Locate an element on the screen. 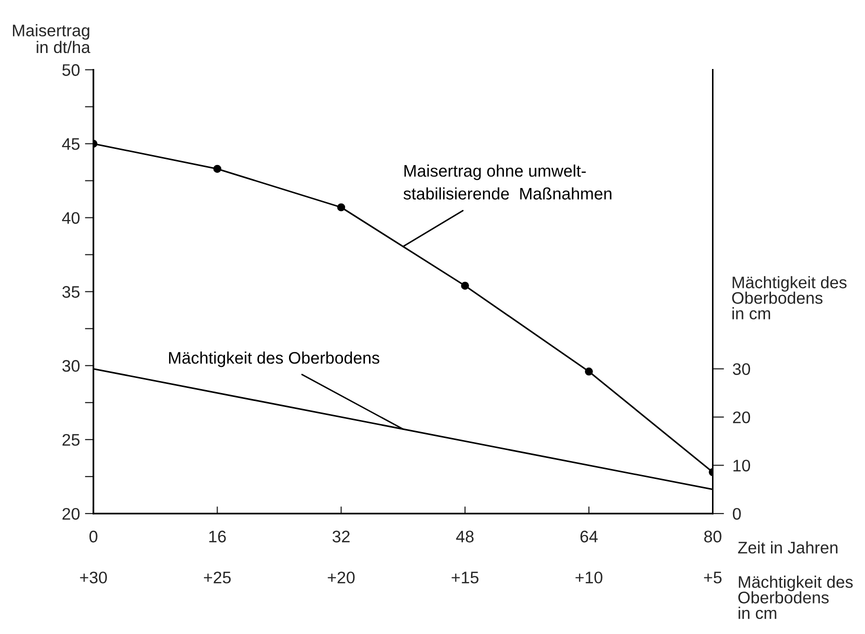  x-tick-label: 0 is located at coordinates (93, 536).